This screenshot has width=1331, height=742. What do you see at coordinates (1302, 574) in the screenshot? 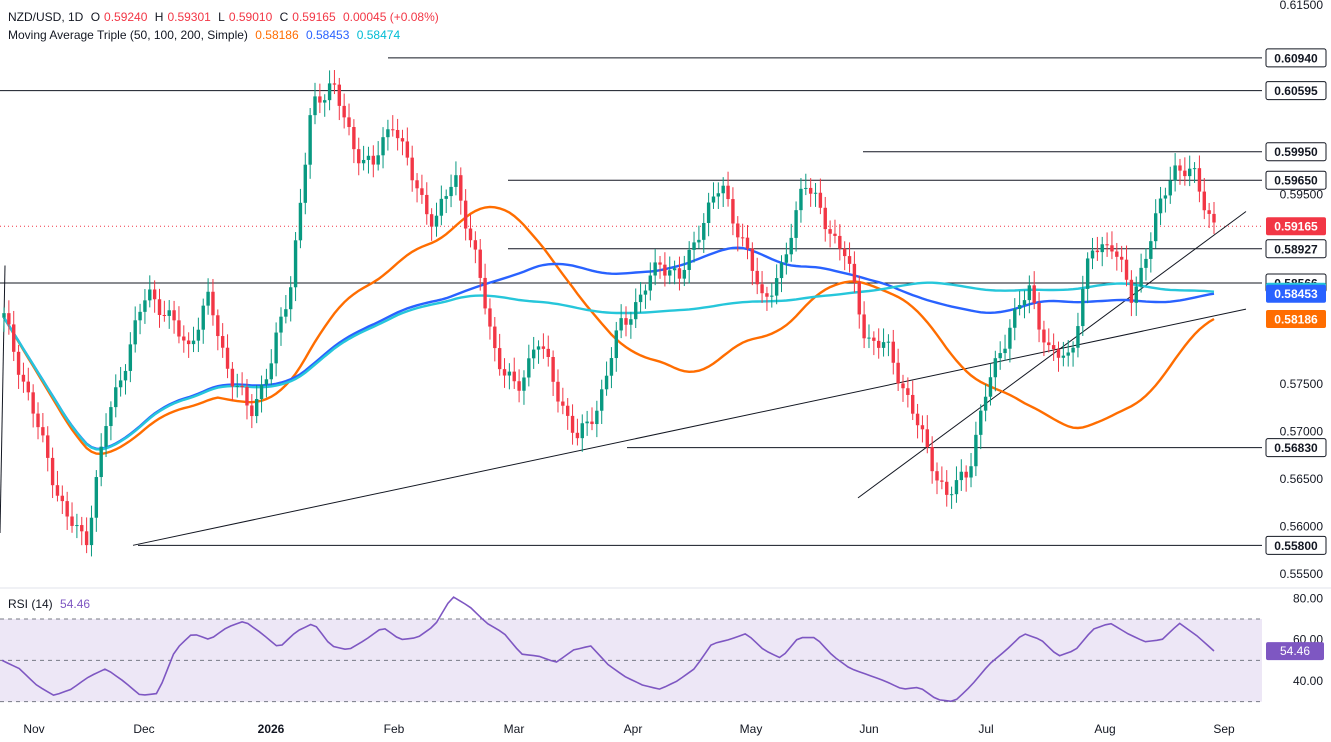
I see `price-tick-label: 0.55500` at bounding box center [1302, 574].